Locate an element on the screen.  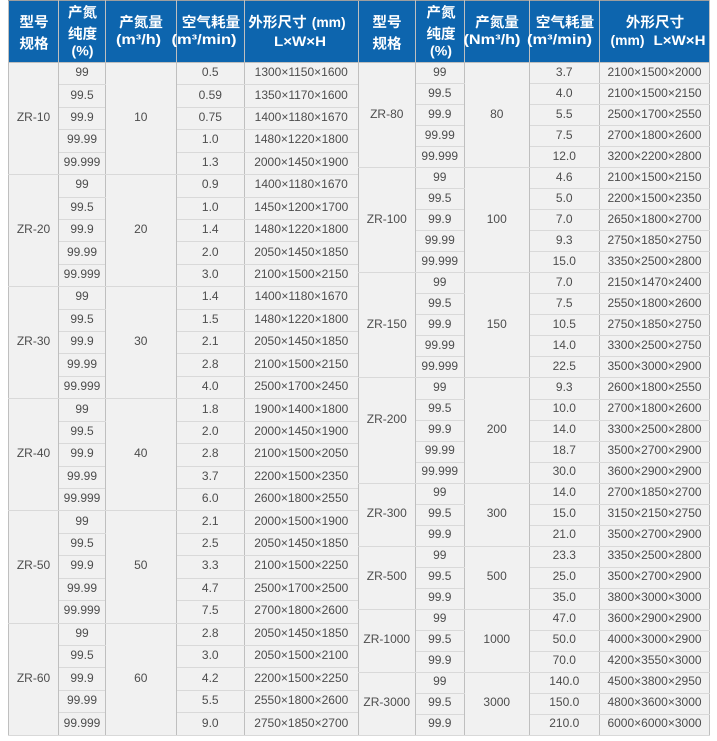
svg-text: (Nm³/h) is located at coordinates (492, 39).